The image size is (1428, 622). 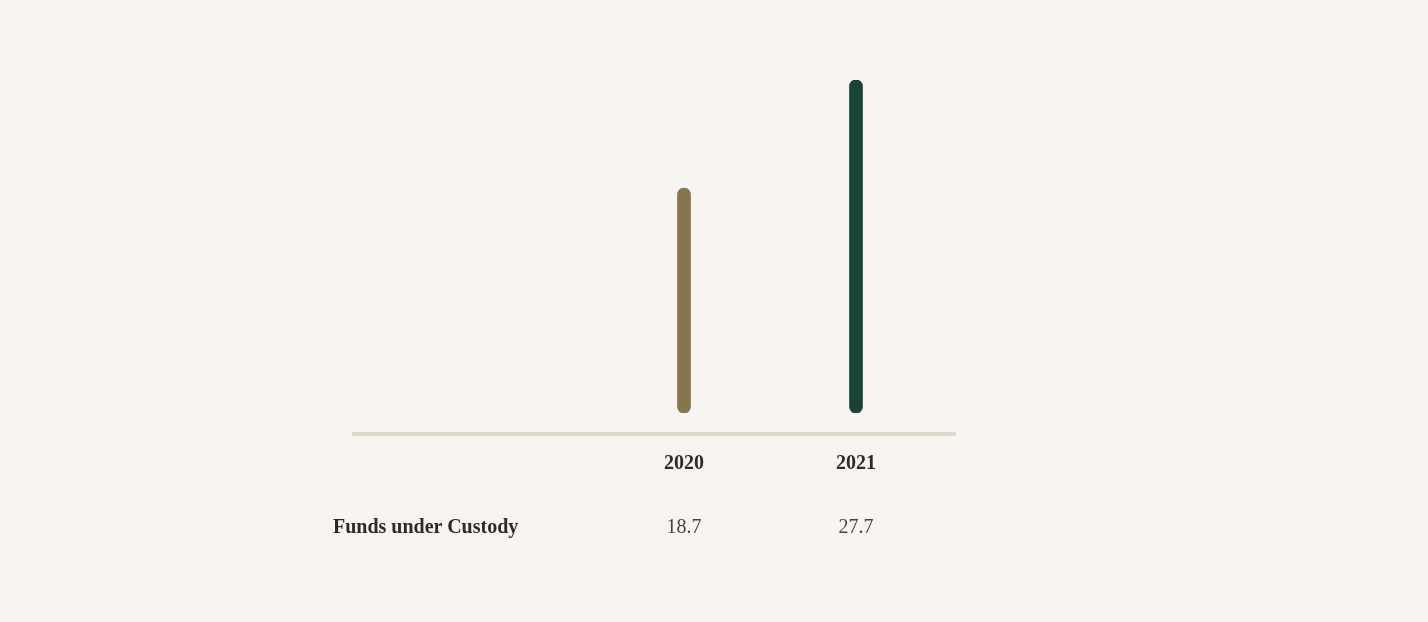 What do you see at coordinates (684, 462) in the screenshot?
I see `x-tick-label: 2020` at bounding box center [684, 462].